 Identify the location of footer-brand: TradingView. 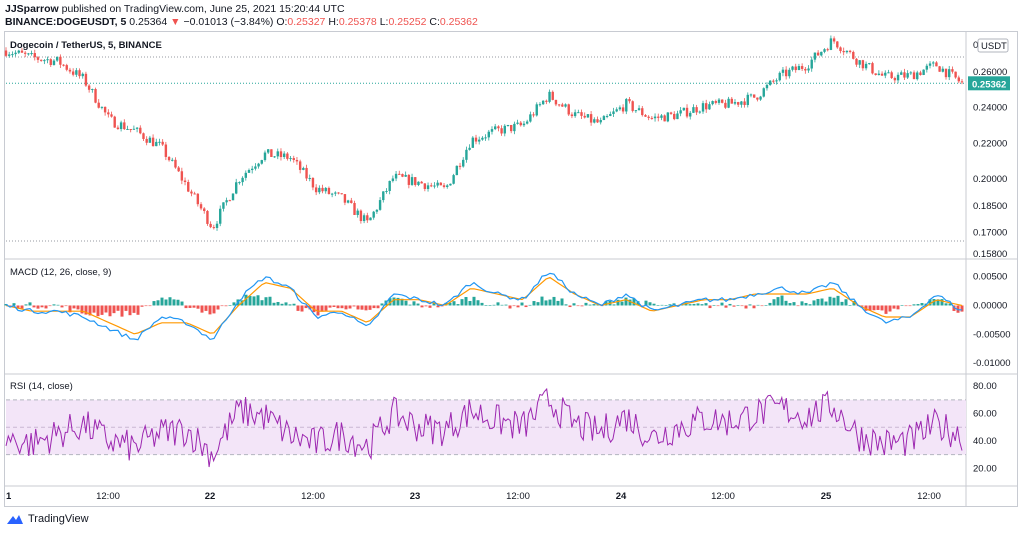
(47, 519).